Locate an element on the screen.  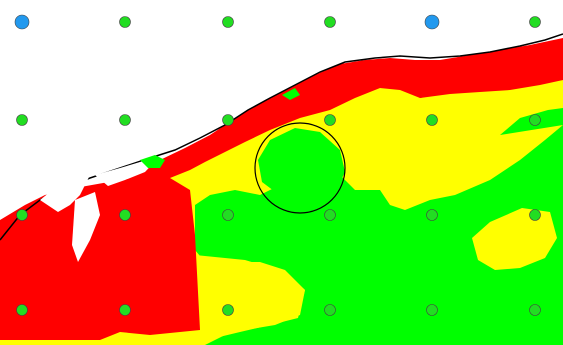
circle-outline is located at coordinates (300, 168).